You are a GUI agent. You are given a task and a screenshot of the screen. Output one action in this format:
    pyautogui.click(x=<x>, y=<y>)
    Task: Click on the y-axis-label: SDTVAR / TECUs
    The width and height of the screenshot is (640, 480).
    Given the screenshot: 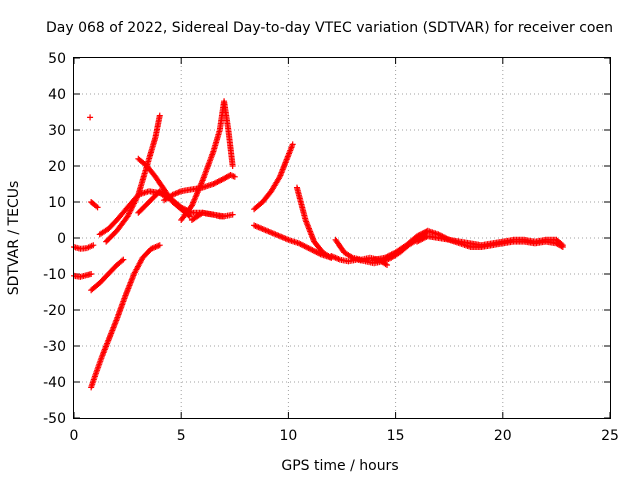 What is the action you would take?
    pyautogui.click(x=14, y=238)
    